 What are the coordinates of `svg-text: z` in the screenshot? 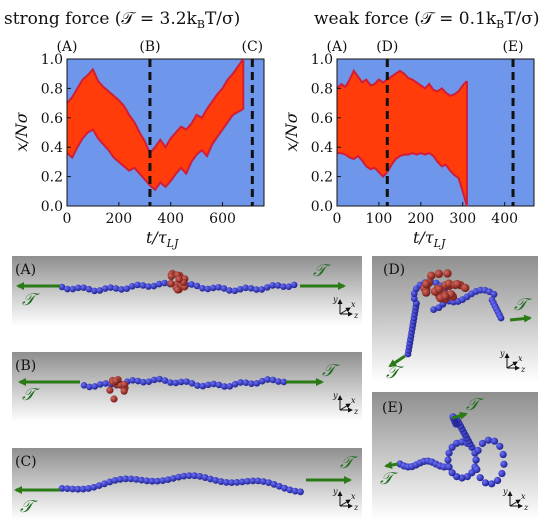 It's located at (356, 507).